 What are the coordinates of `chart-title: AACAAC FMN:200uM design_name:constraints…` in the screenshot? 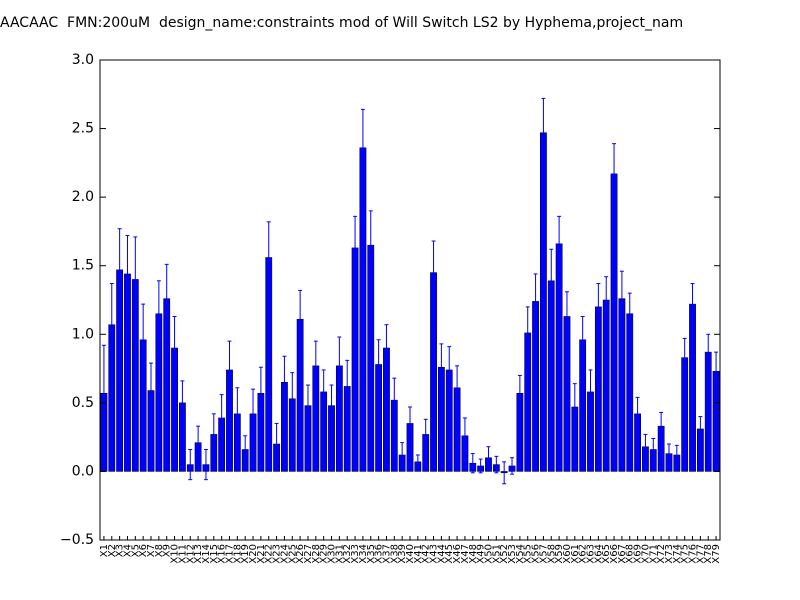 It's located at (341, 23).